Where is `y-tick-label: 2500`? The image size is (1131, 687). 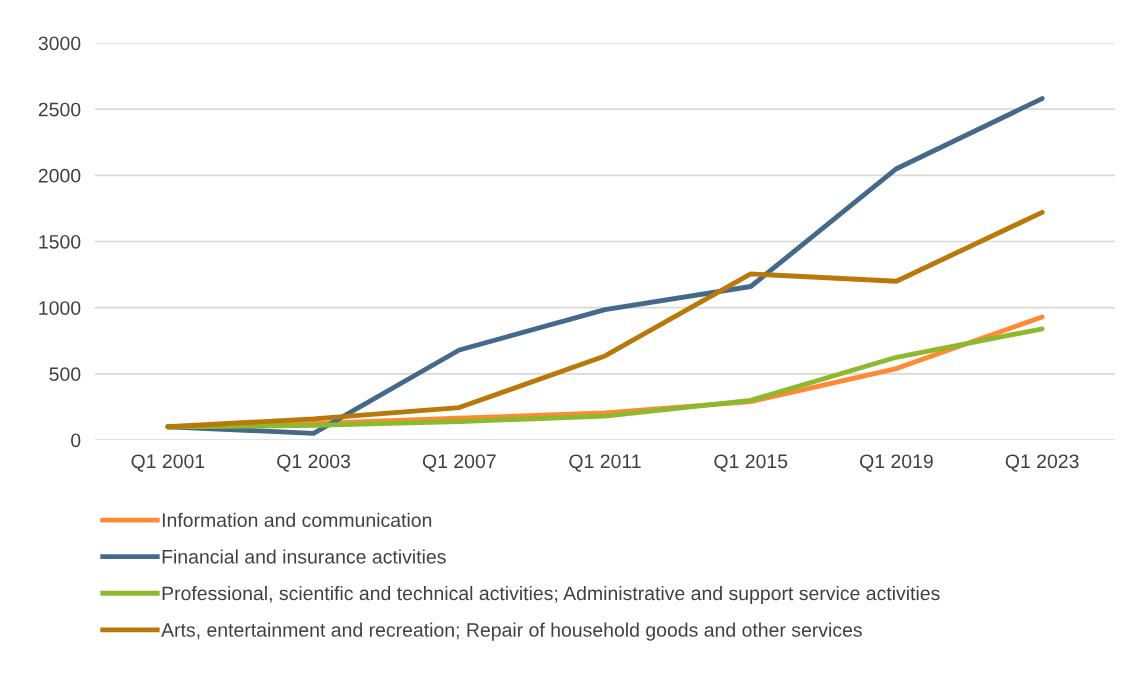 y-tick-label: 2500 is located at coordinates (59, 109).